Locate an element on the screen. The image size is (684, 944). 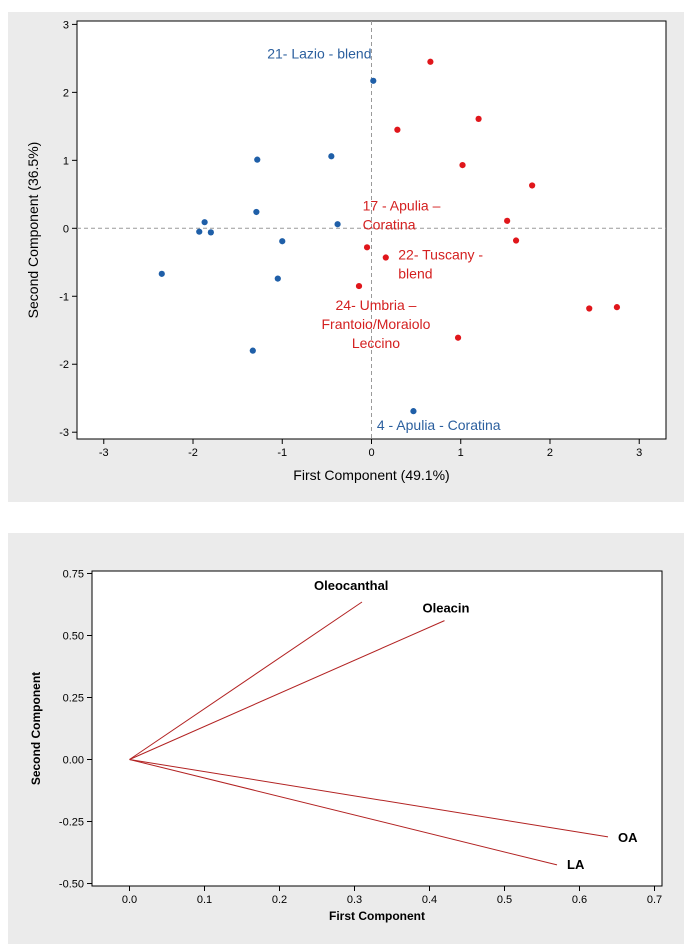
annotation-label: 21- Lazio - blend is located at coordinates (319, 53).